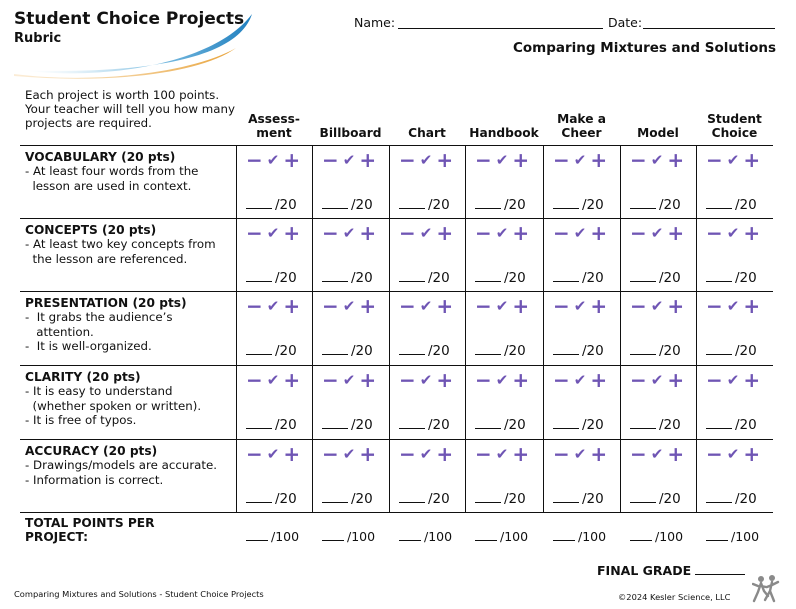  I want to click on name-field, so click(500, 28).